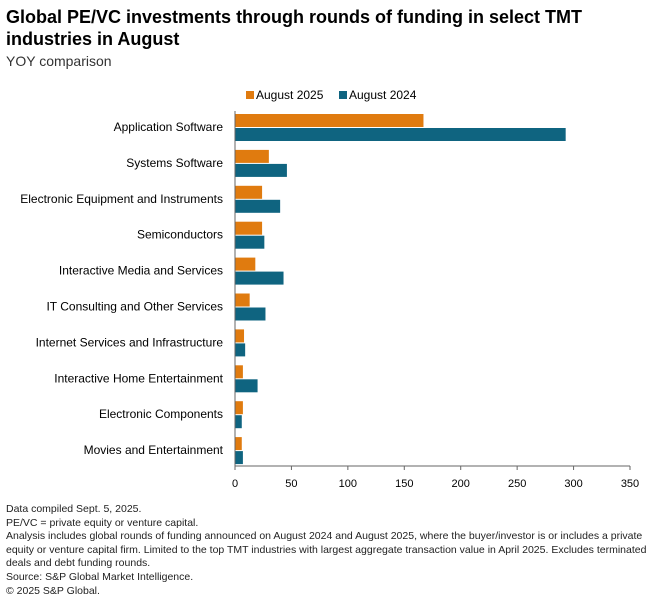 This screenshot has height=616, width=660. Describe the element at coordinates (404, 484) in the screenshot. I see `x-tick-label: 150` at that location.